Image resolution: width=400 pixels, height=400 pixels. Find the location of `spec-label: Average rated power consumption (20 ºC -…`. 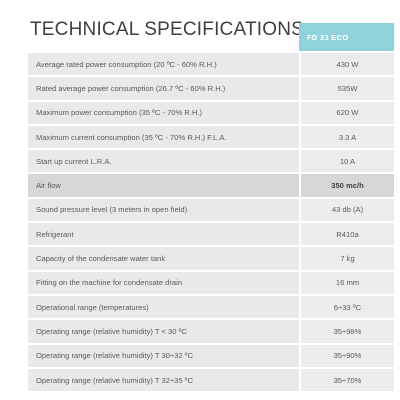

spec-label: Average rated power consumption (20 ºC -… is located at coordinates (163, 64).